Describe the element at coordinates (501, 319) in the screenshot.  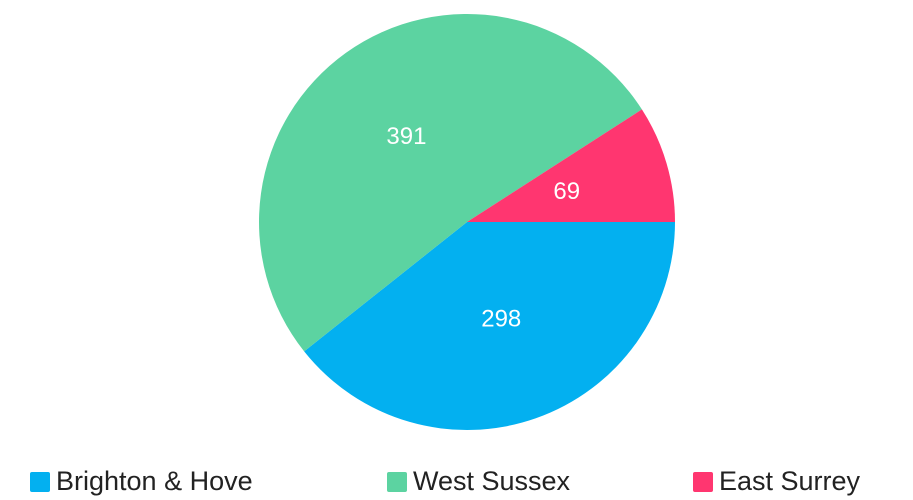
I see `slice-label: 298` at that location.